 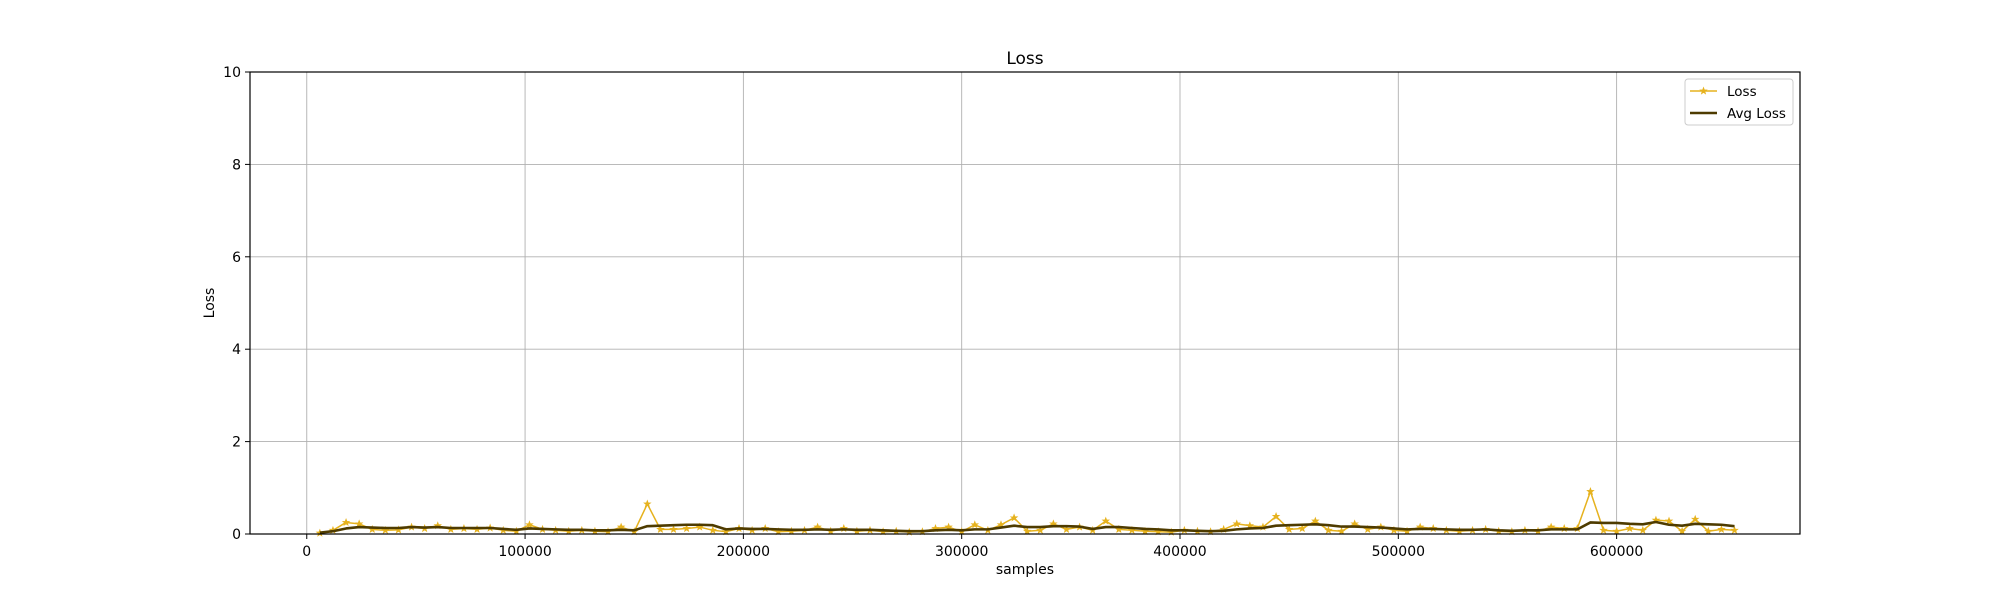 What do you see at coordinates (743, 552) in the screenshot?
I see `x-tick-label: 200000` at bounding box center [743, 552].